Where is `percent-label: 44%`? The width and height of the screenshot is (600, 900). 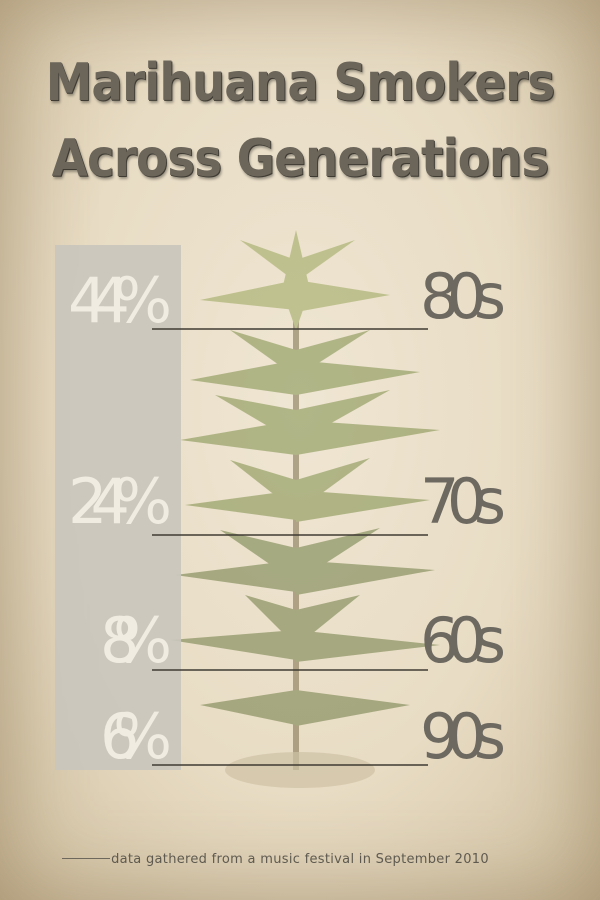
percent-label: 44% is located at coordinates (120, 300).